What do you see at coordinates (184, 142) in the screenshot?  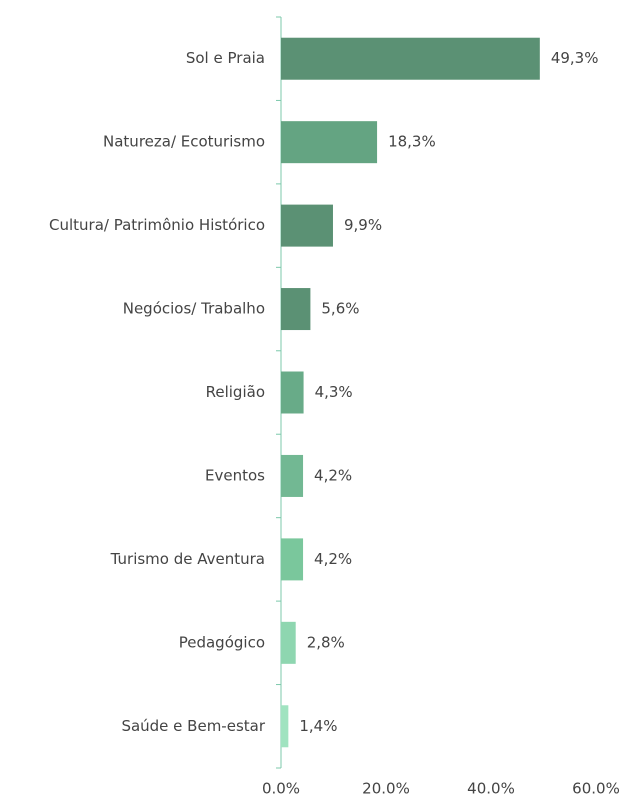 I see `y-tick-label: Natureza/ Ecoturismo` at bounding box center [184, 142].